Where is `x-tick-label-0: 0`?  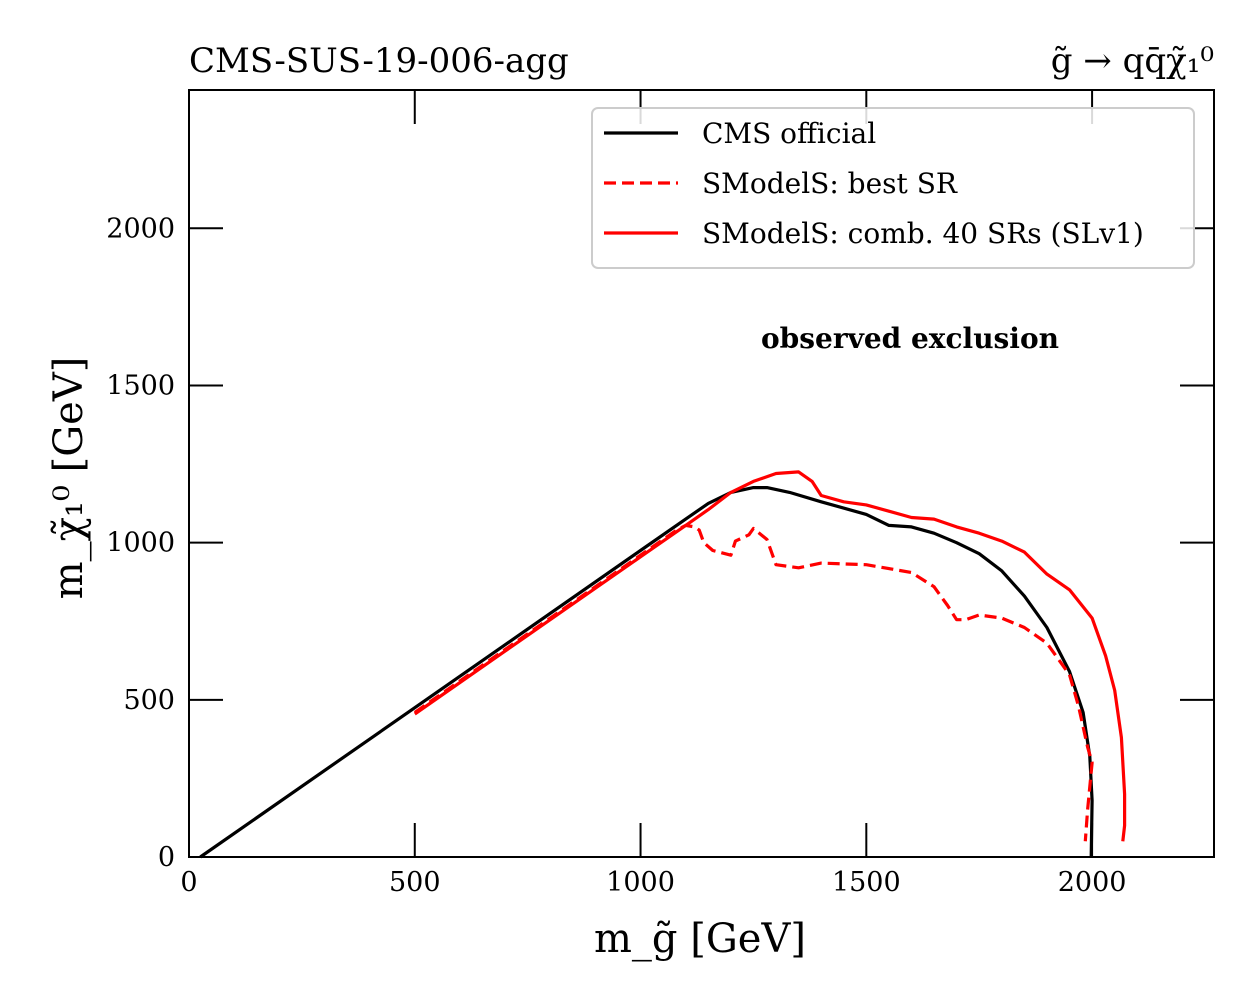 x-tick-label-0: 0 is located at coordinates (188, 882).